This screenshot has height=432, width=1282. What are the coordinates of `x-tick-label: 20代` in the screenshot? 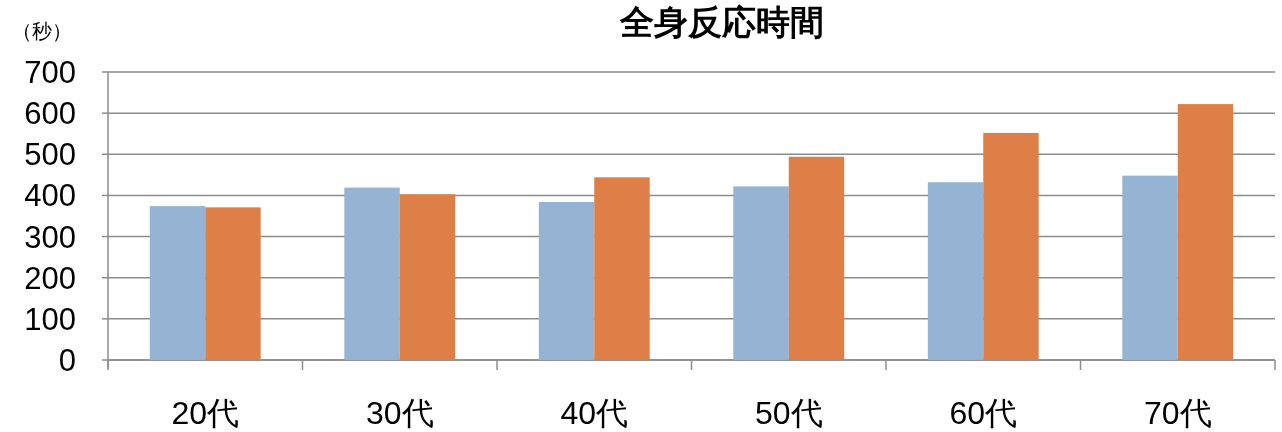 It's located at (205, 413).